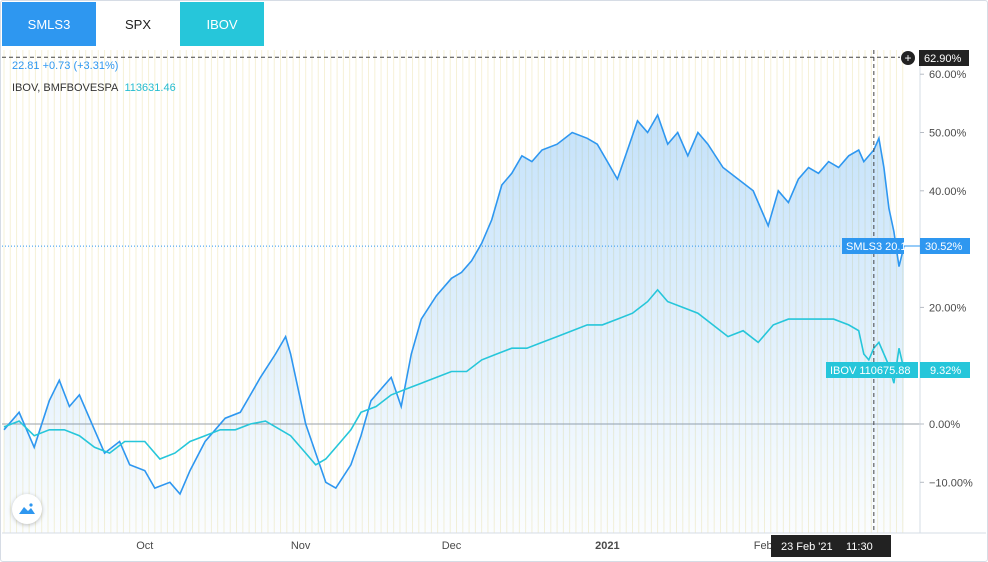  I want to click on x-tick-label: Feb, so click(763, 546).